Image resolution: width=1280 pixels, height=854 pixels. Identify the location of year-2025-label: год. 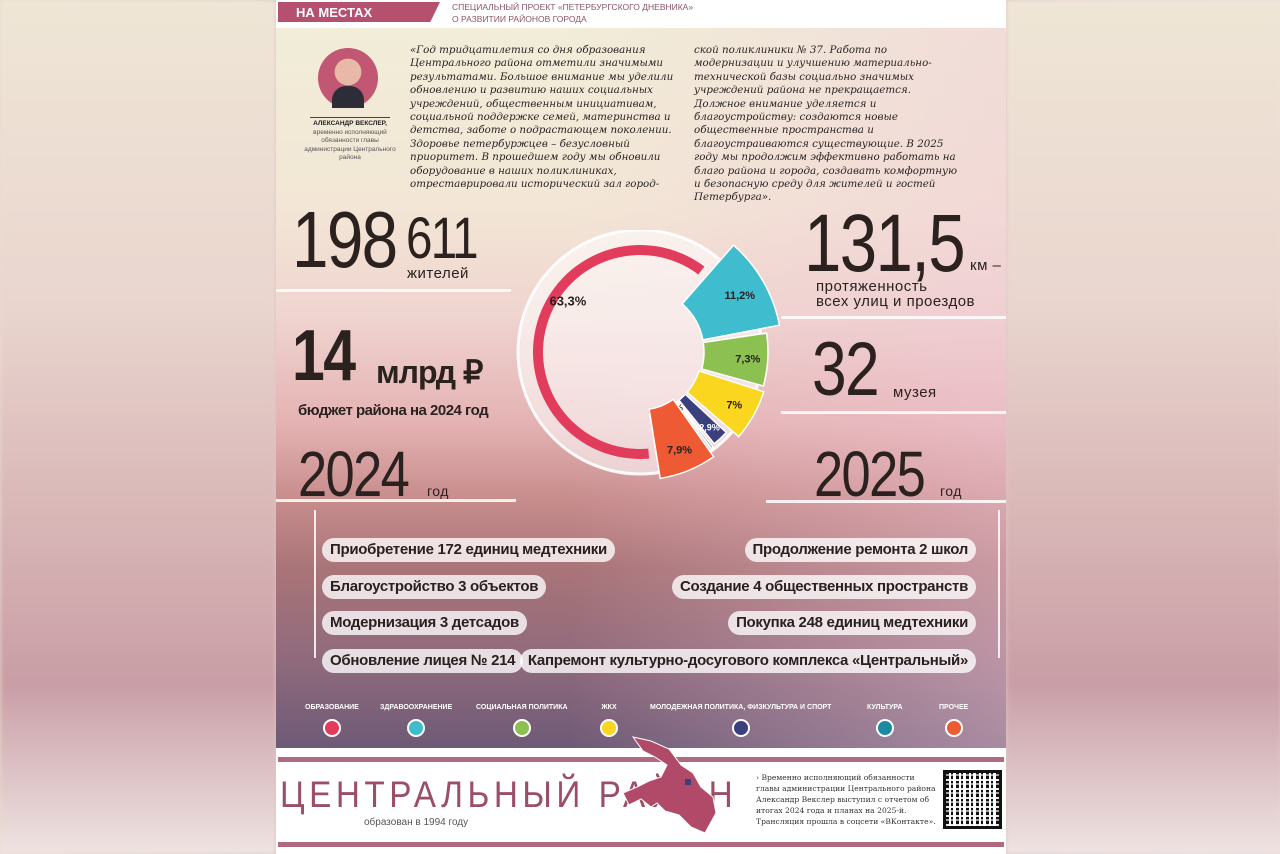
(951, 491).